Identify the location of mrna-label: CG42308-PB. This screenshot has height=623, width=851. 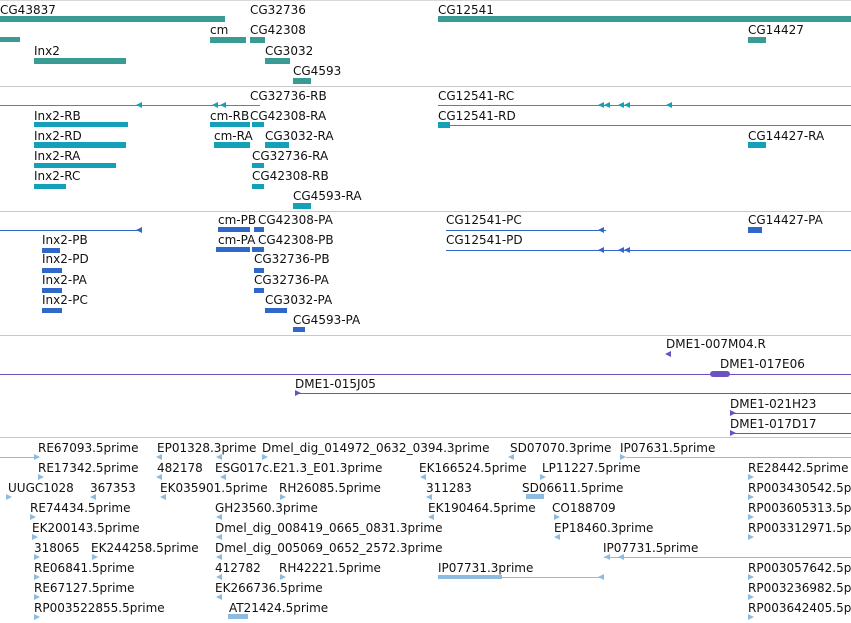
(296, 240).